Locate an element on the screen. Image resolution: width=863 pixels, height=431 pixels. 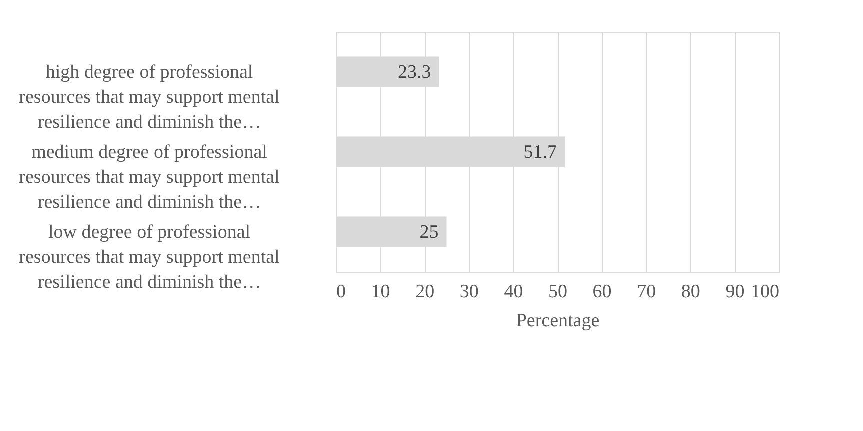
x-tick-label: 40 is located at coordinates (514, 292).